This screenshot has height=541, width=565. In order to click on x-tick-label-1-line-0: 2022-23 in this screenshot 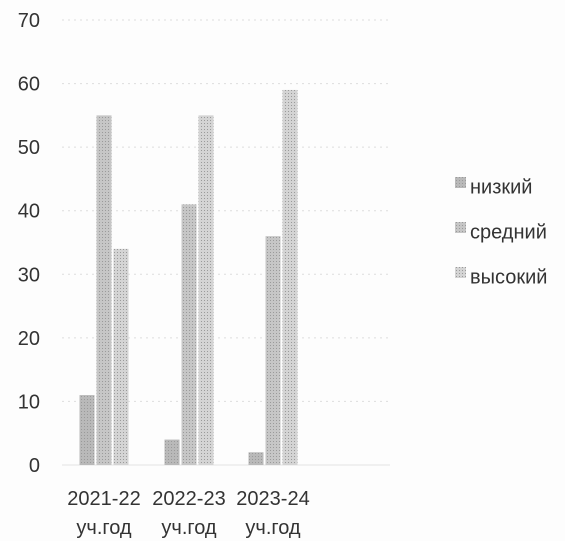, I will do `click(188, 499)`.